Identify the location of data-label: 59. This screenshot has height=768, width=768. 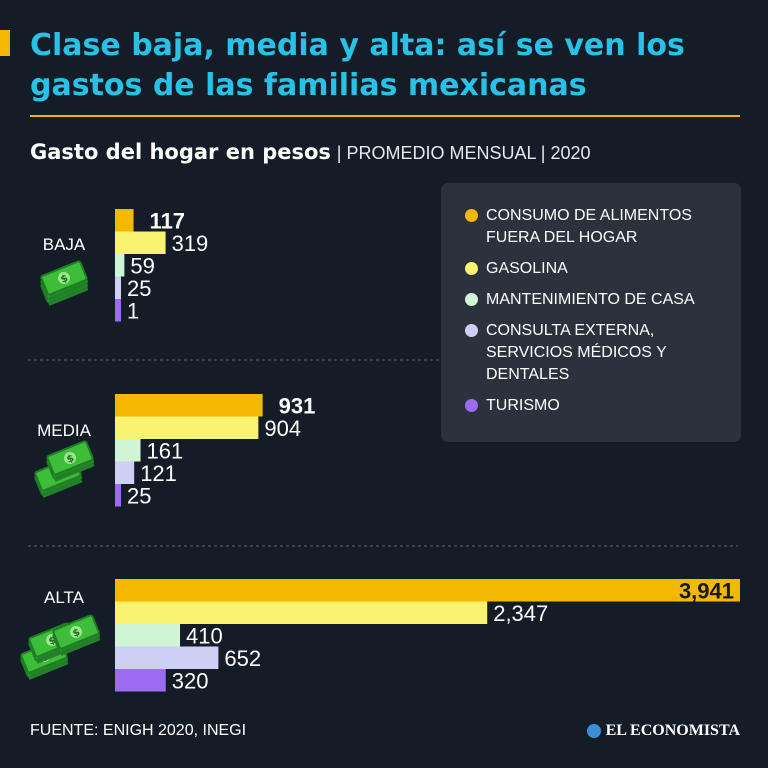
(142, 265).